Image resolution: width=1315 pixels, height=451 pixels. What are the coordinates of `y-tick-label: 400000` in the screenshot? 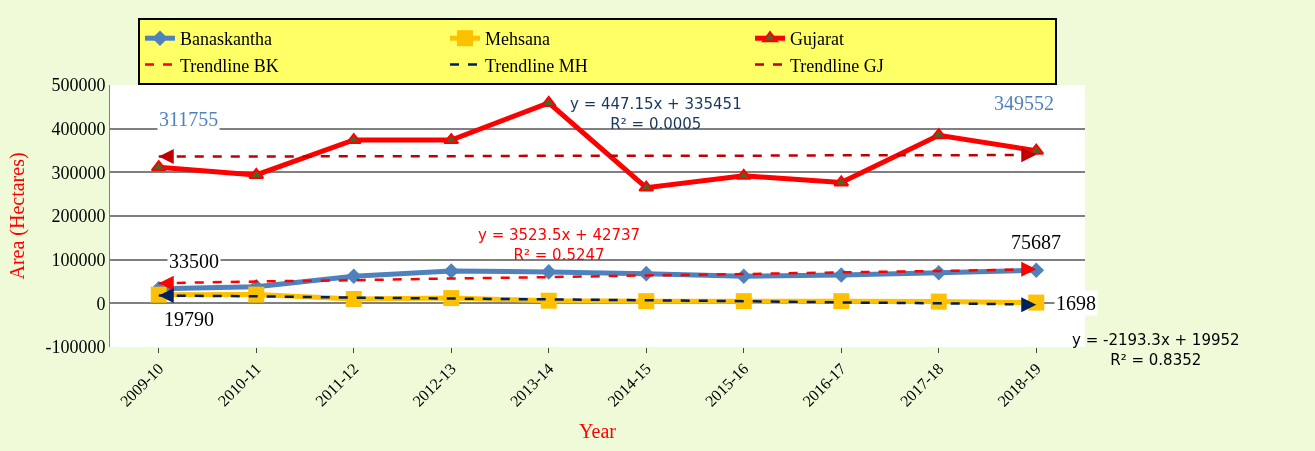 It's located at (78, 128).